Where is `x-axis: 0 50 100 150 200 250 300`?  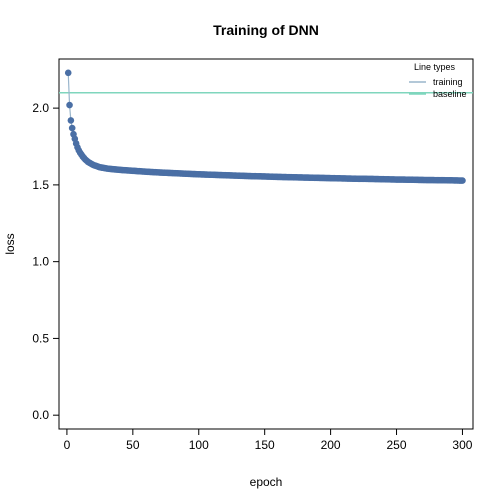 x-axis: 0 50 100 150 200 250 300 is located at coordinates (268, 440).